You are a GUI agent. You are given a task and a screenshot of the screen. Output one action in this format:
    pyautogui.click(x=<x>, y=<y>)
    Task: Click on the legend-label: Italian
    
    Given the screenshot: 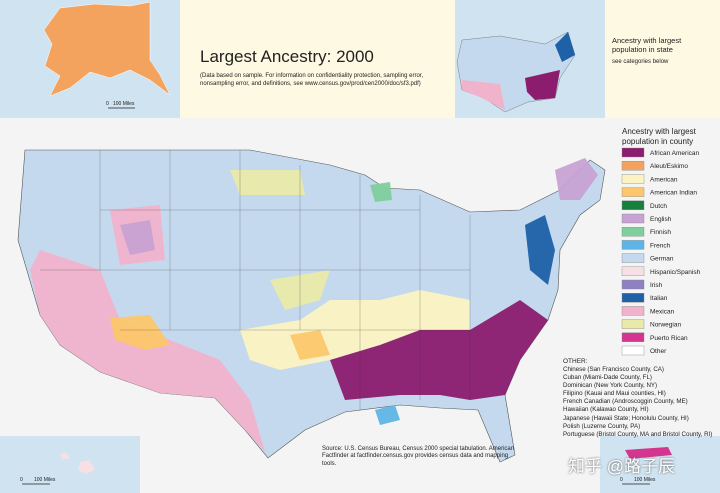 What is the action you would take?
    pyautogui.click(x=659, y=298)
    